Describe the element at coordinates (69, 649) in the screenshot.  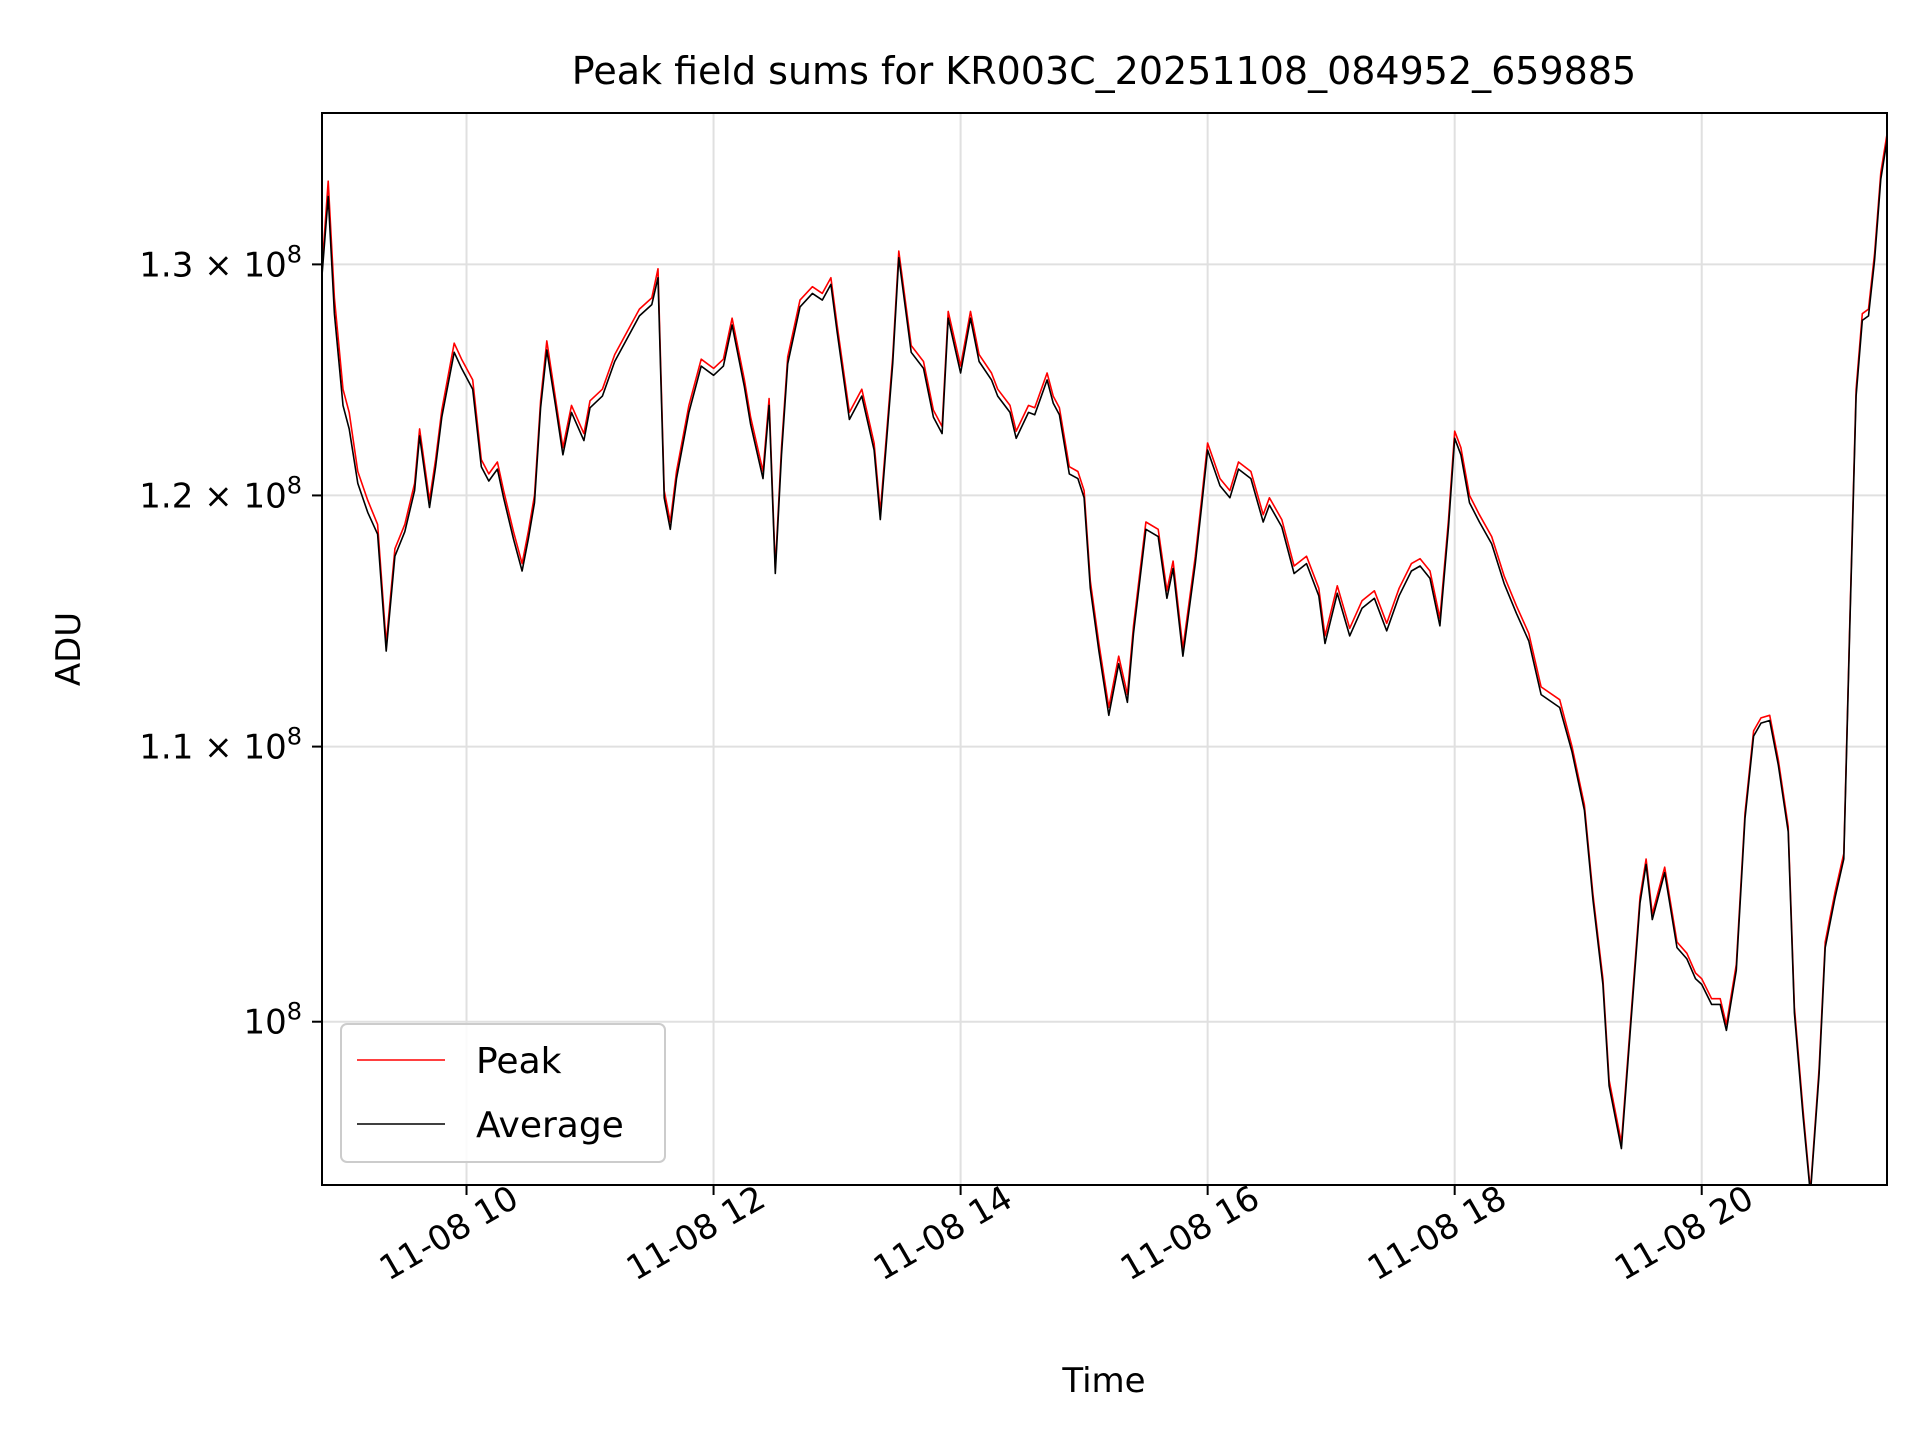
I see `y-axis-label: ADU` at that location.